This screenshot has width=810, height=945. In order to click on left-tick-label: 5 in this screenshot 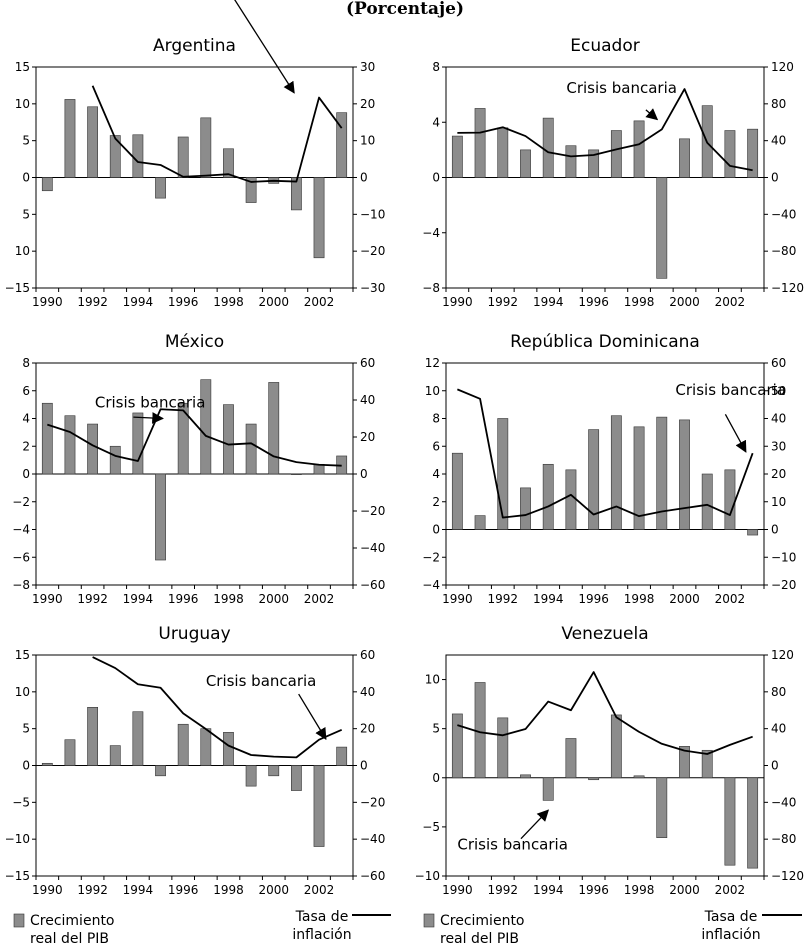, I will do `click(26, 141)`.